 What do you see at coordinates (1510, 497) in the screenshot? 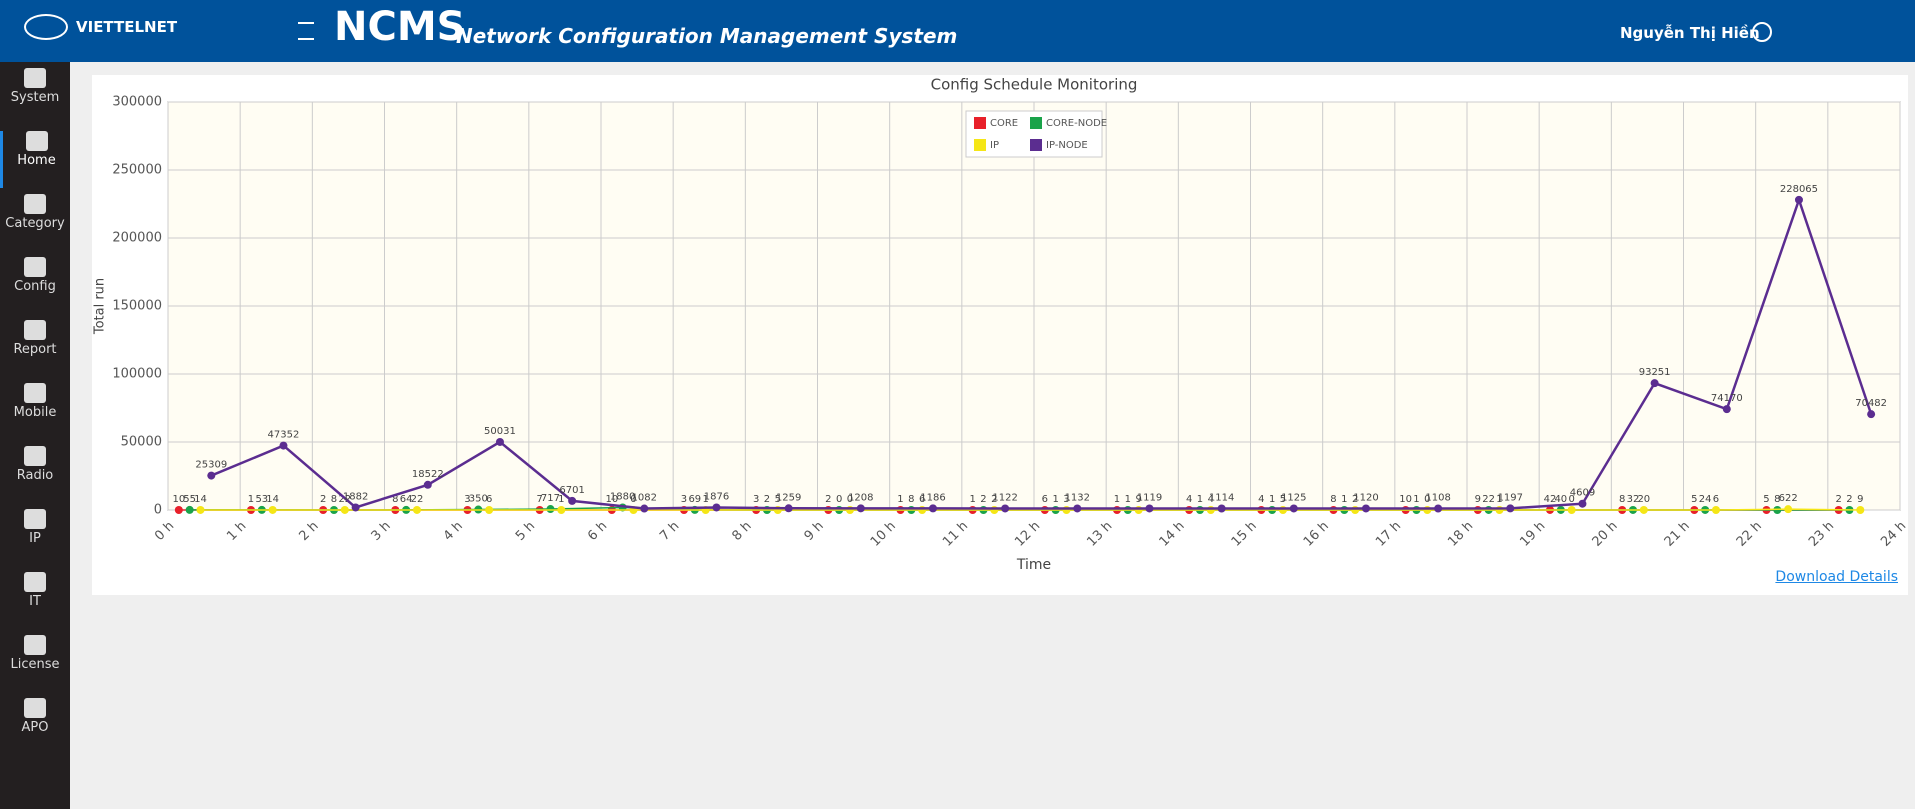
I see `data-label: 1197` at bounding box center [1510, 497].